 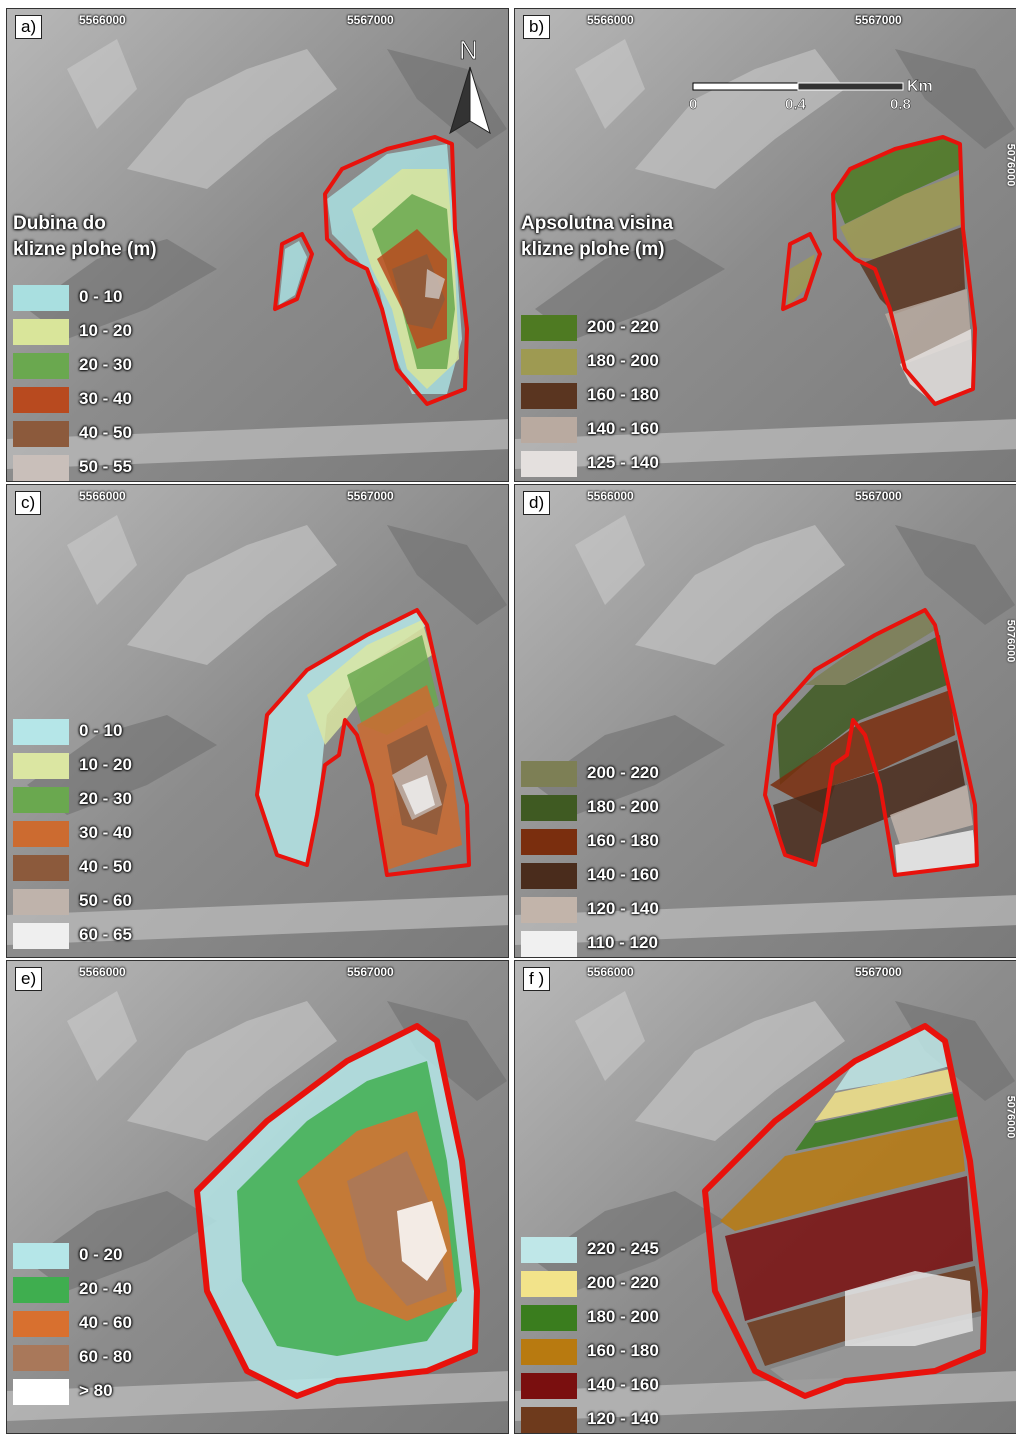 I want to click on svg-text: 0.8, so click(x=900, y=104).